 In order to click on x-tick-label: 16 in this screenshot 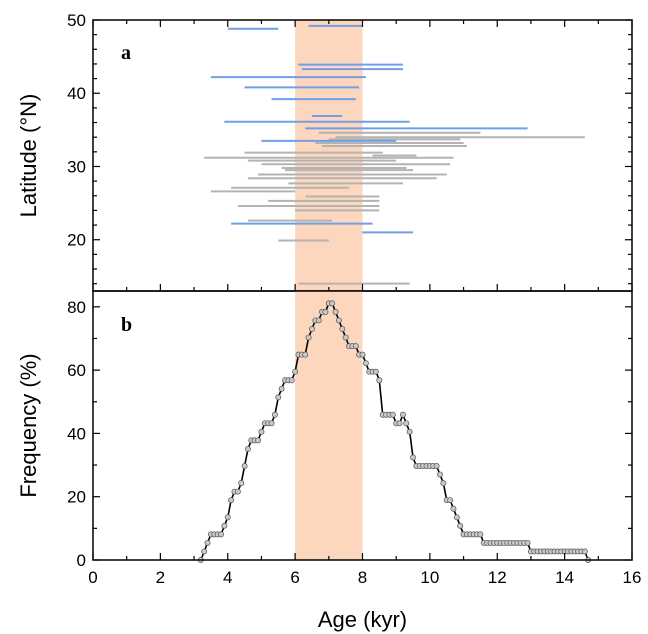, I will do `click(632, 577)`.